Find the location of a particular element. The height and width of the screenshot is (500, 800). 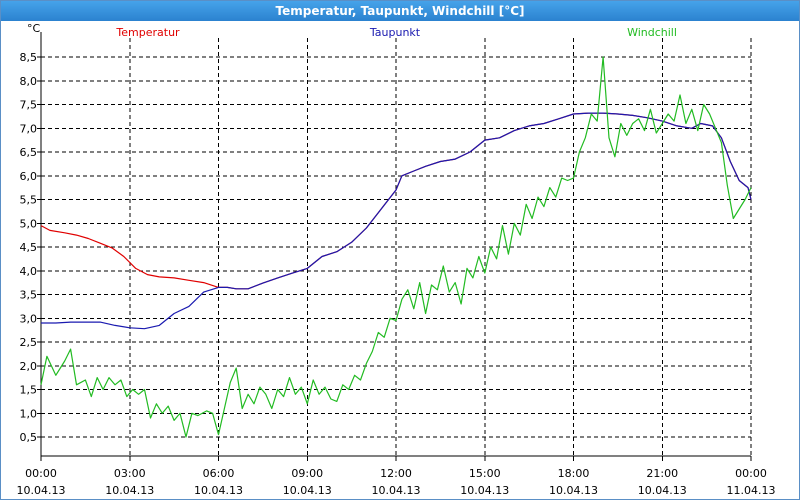

y-tick-label: 4,5 is located at coordinates (29, 247).